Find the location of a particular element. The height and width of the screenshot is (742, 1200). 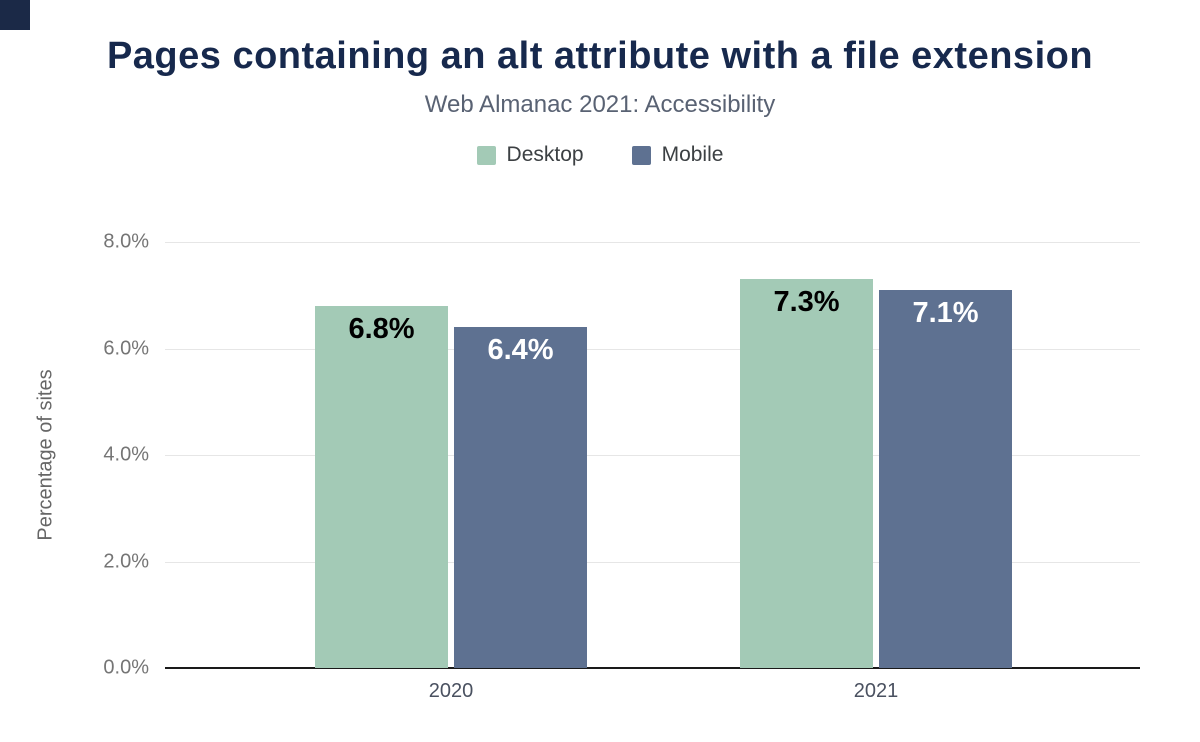

bar-mobile-2020: 6.4% is located at coordinates (520, 497).